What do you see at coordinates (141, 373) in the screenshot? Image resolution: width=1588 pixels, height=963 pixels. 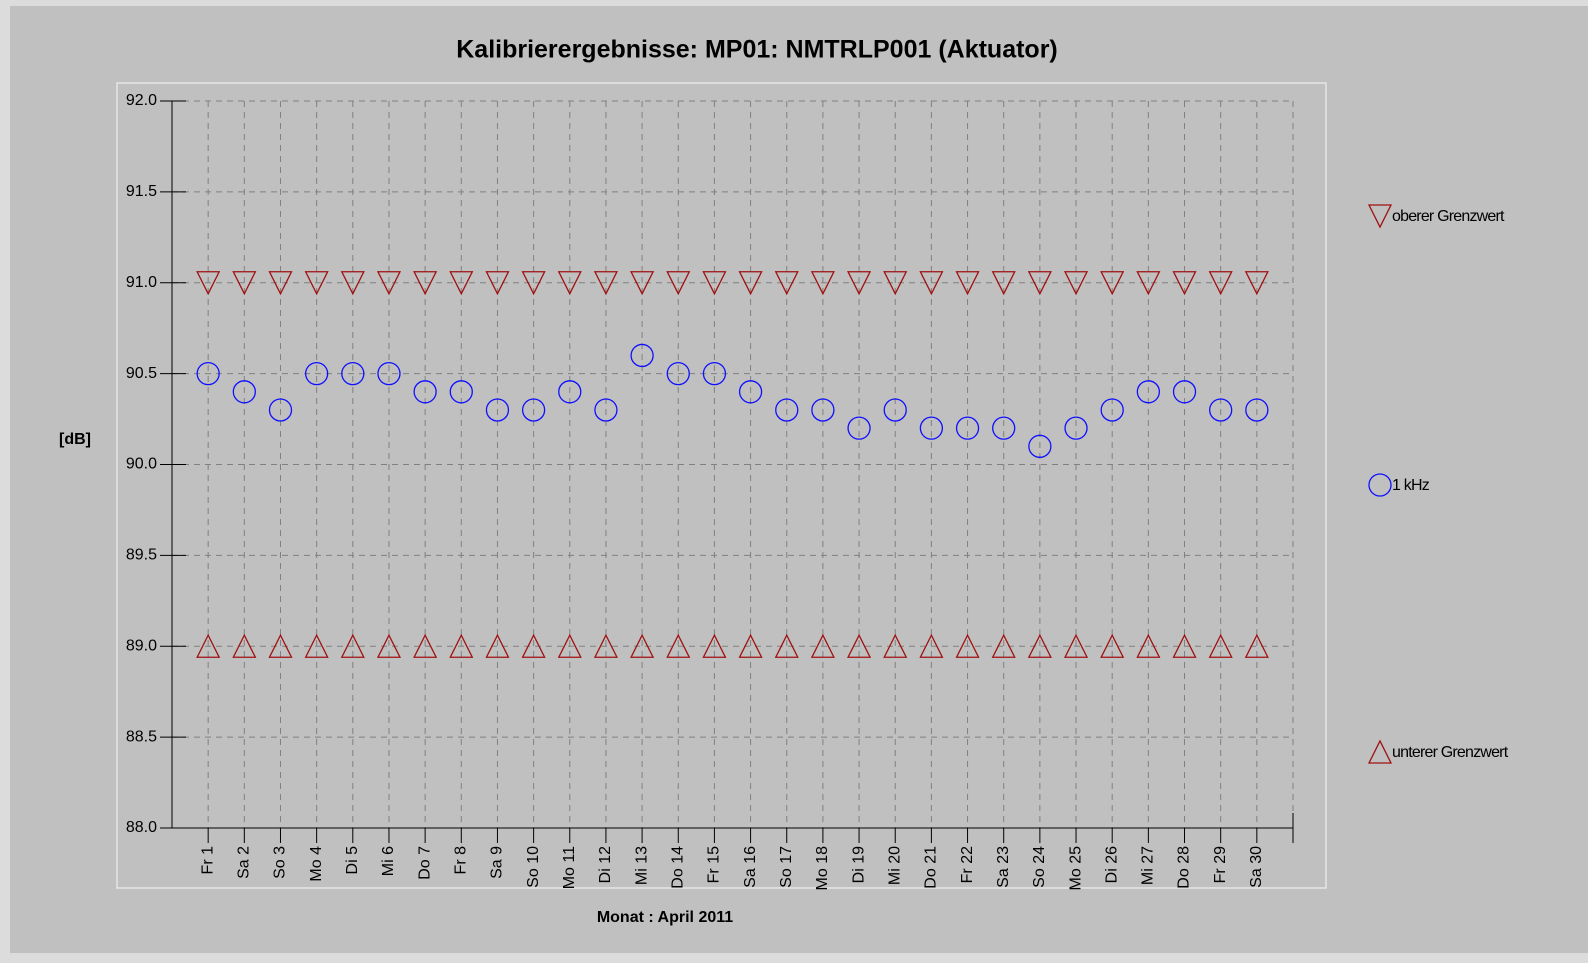 I see `y-tick-label: 90.5` at bounding box center [141, 373].